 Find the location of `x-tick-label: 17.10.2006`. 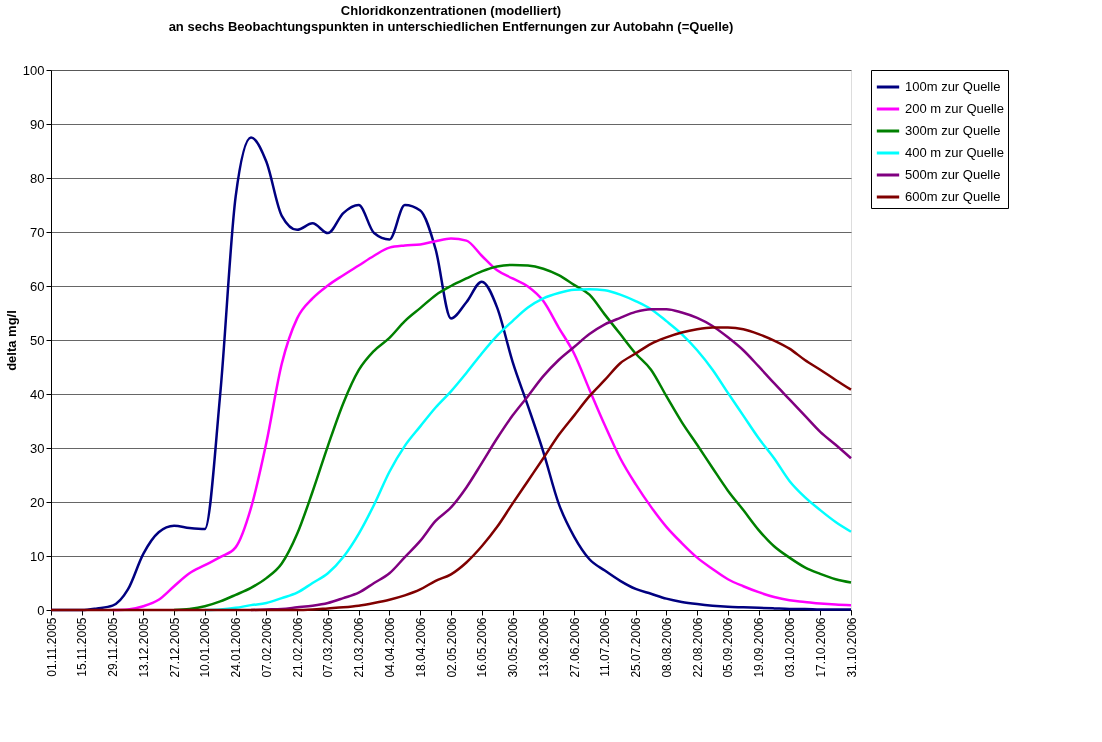

x-tick-label: 17.10.2006 is located at coordinates (820, 647).